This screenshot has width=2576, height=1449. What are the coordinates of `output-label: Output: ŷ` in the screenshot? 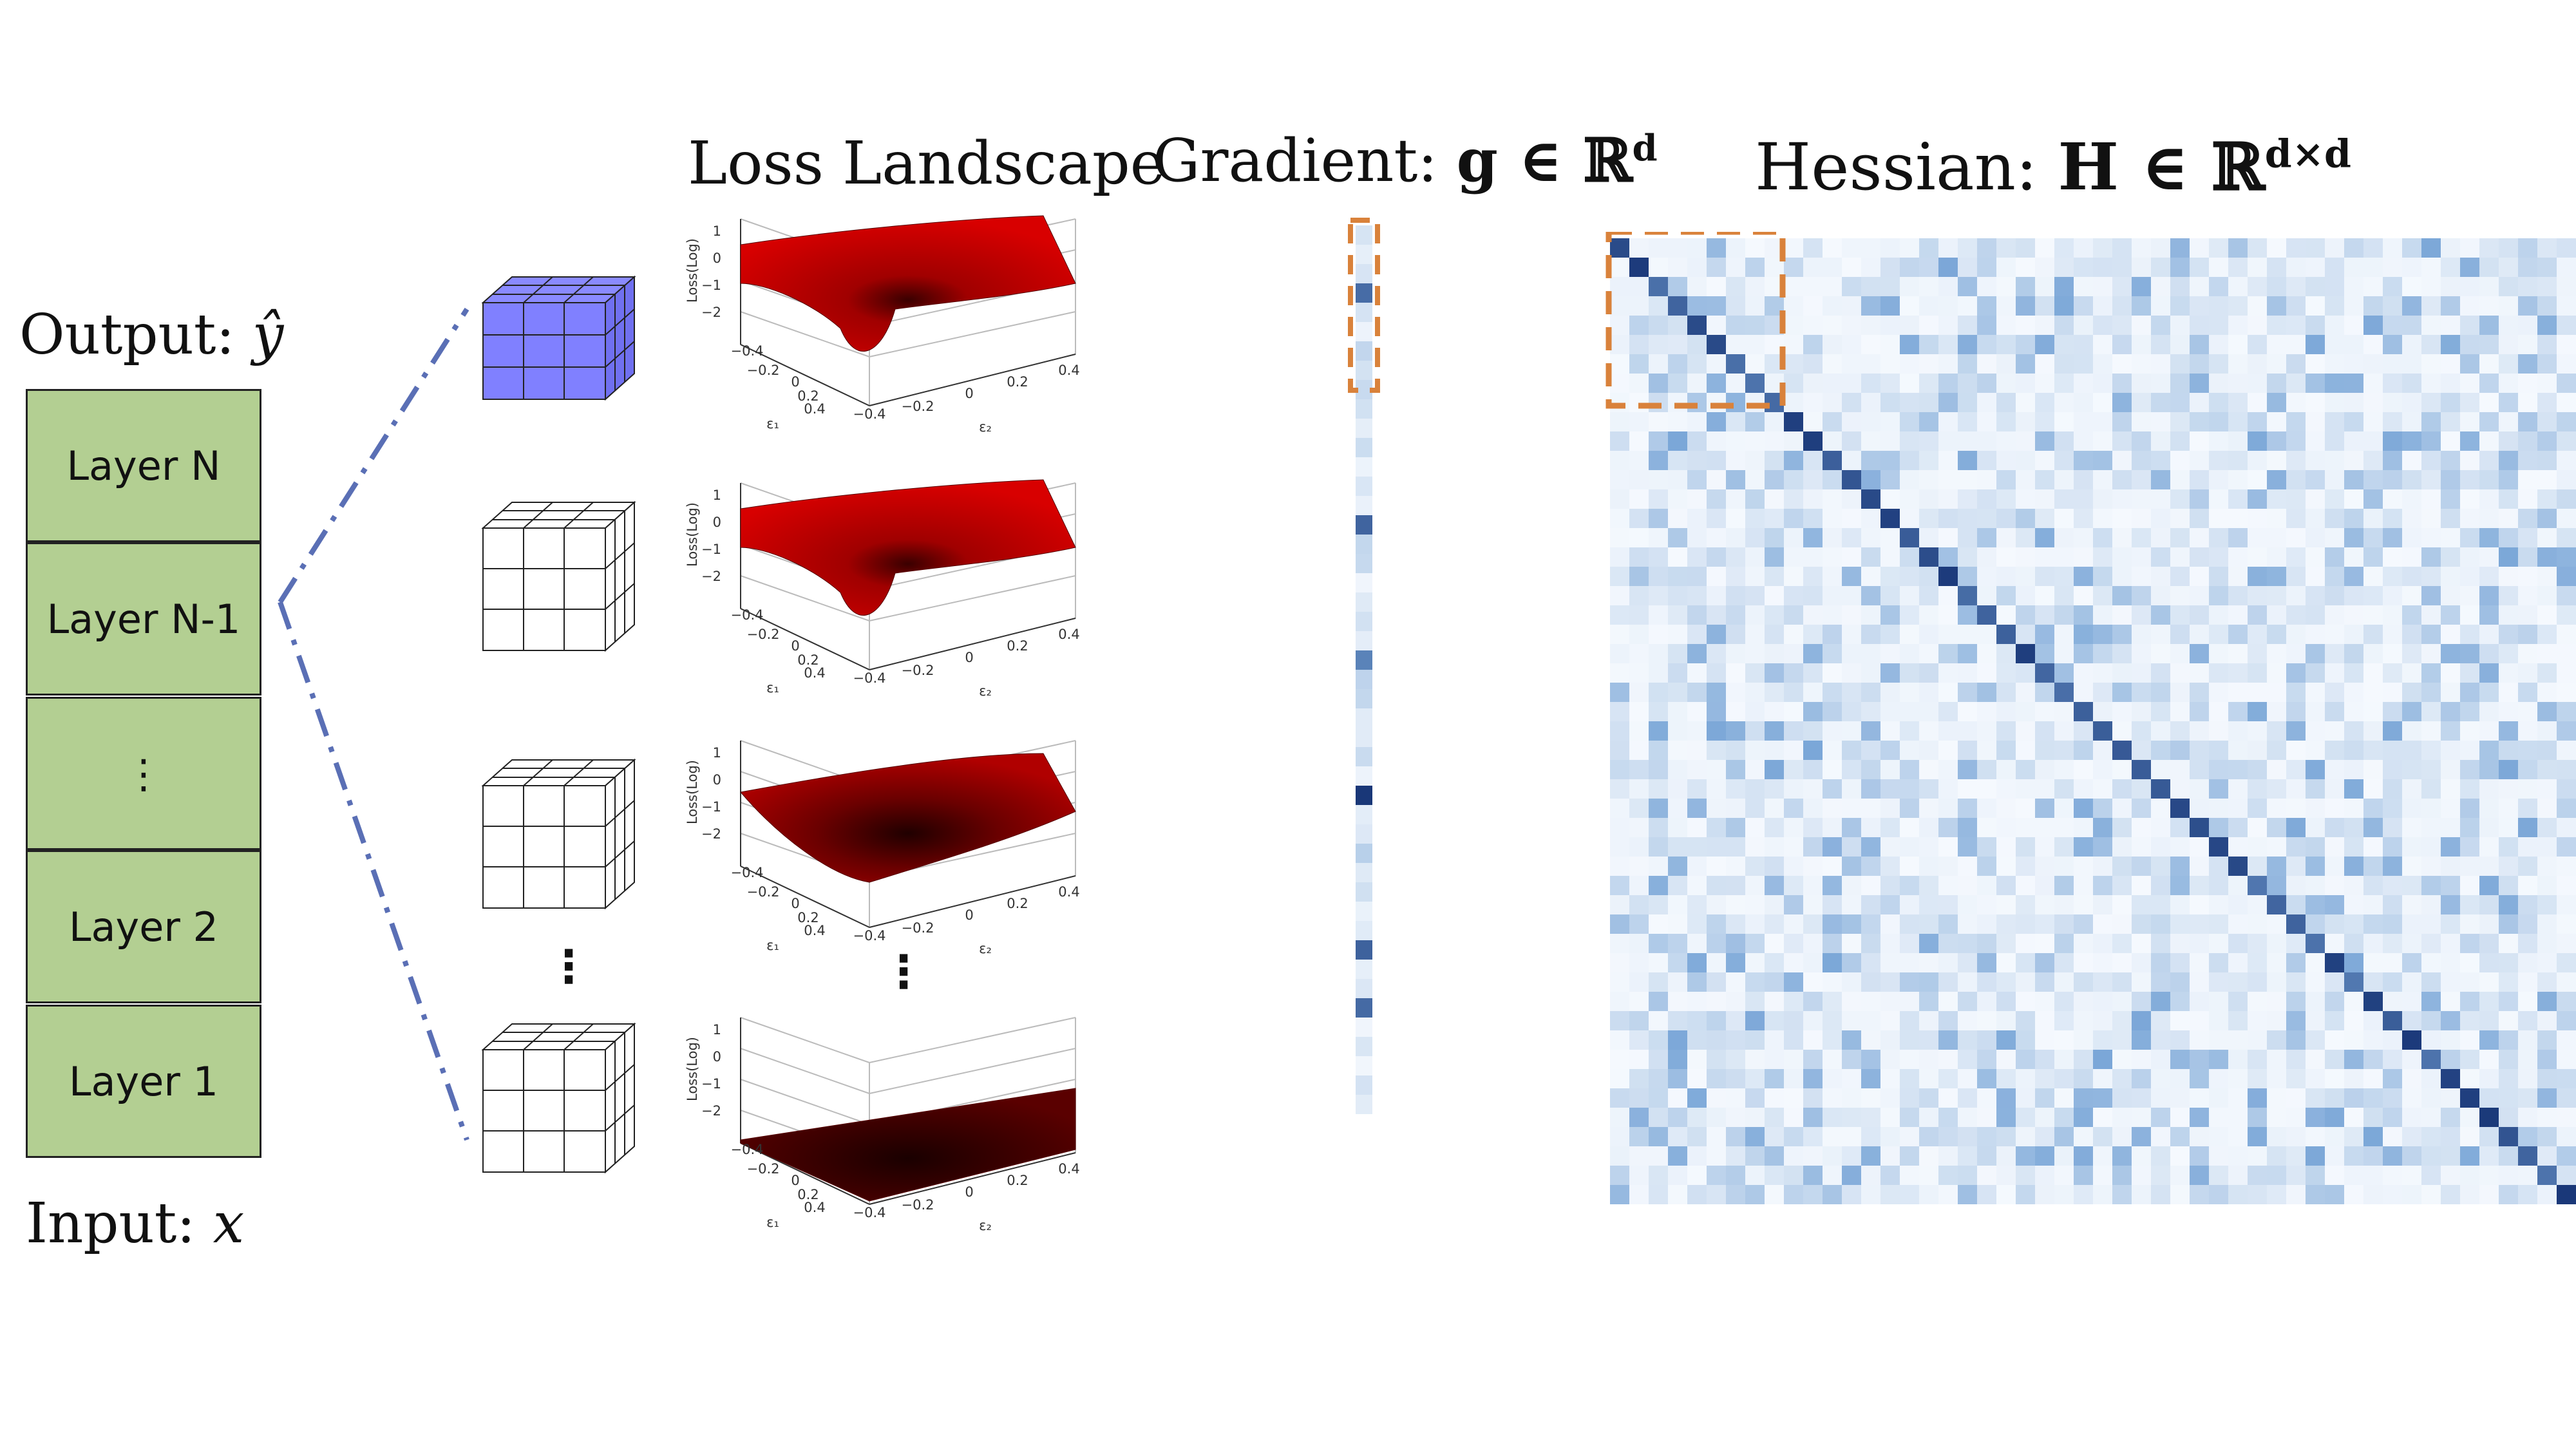 It's located at (151, 335).